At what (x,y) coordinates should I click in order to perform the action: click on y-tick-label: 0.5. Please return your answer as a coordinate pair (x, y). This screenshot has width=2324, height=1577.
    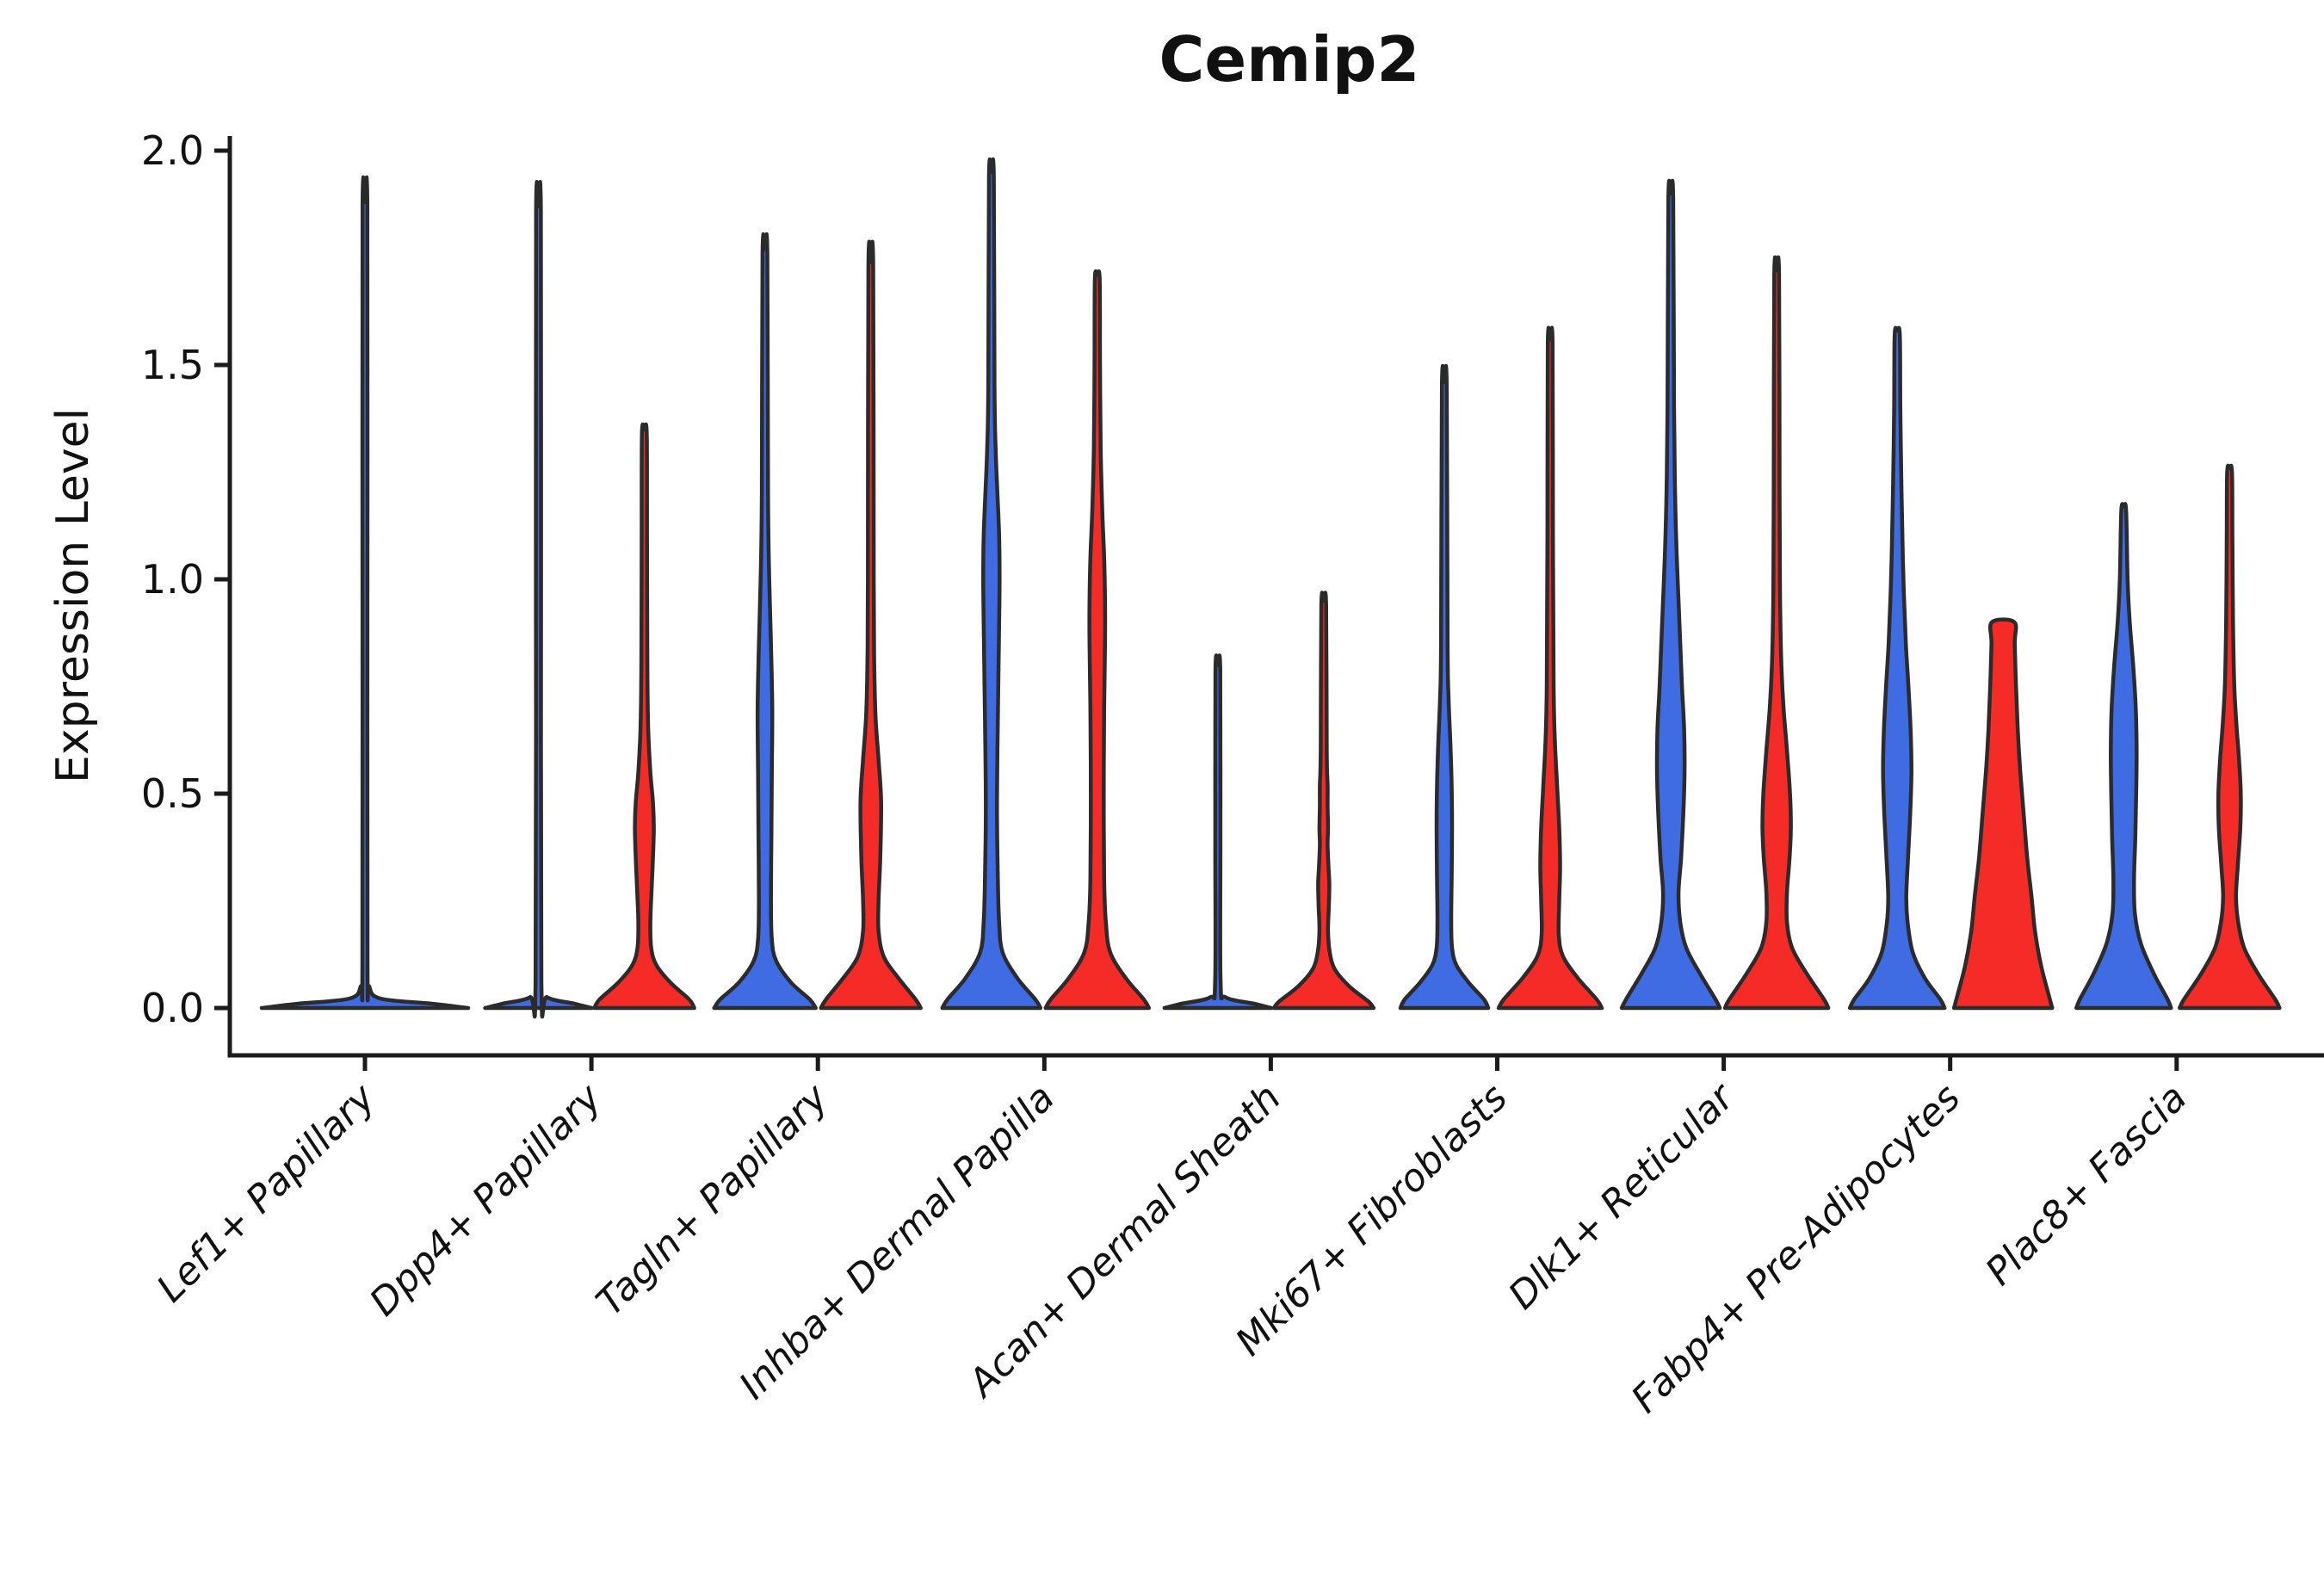
    Looking at the image, I should click on (172, 793).